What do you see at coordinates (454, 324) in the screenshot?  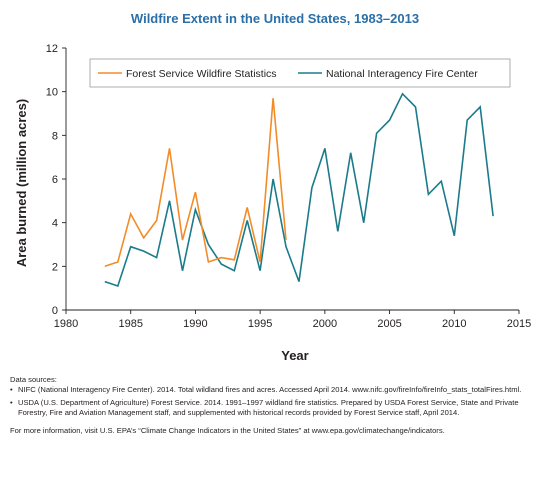 I see `x-tick-label: 2010` at bounding box center [454, 324].